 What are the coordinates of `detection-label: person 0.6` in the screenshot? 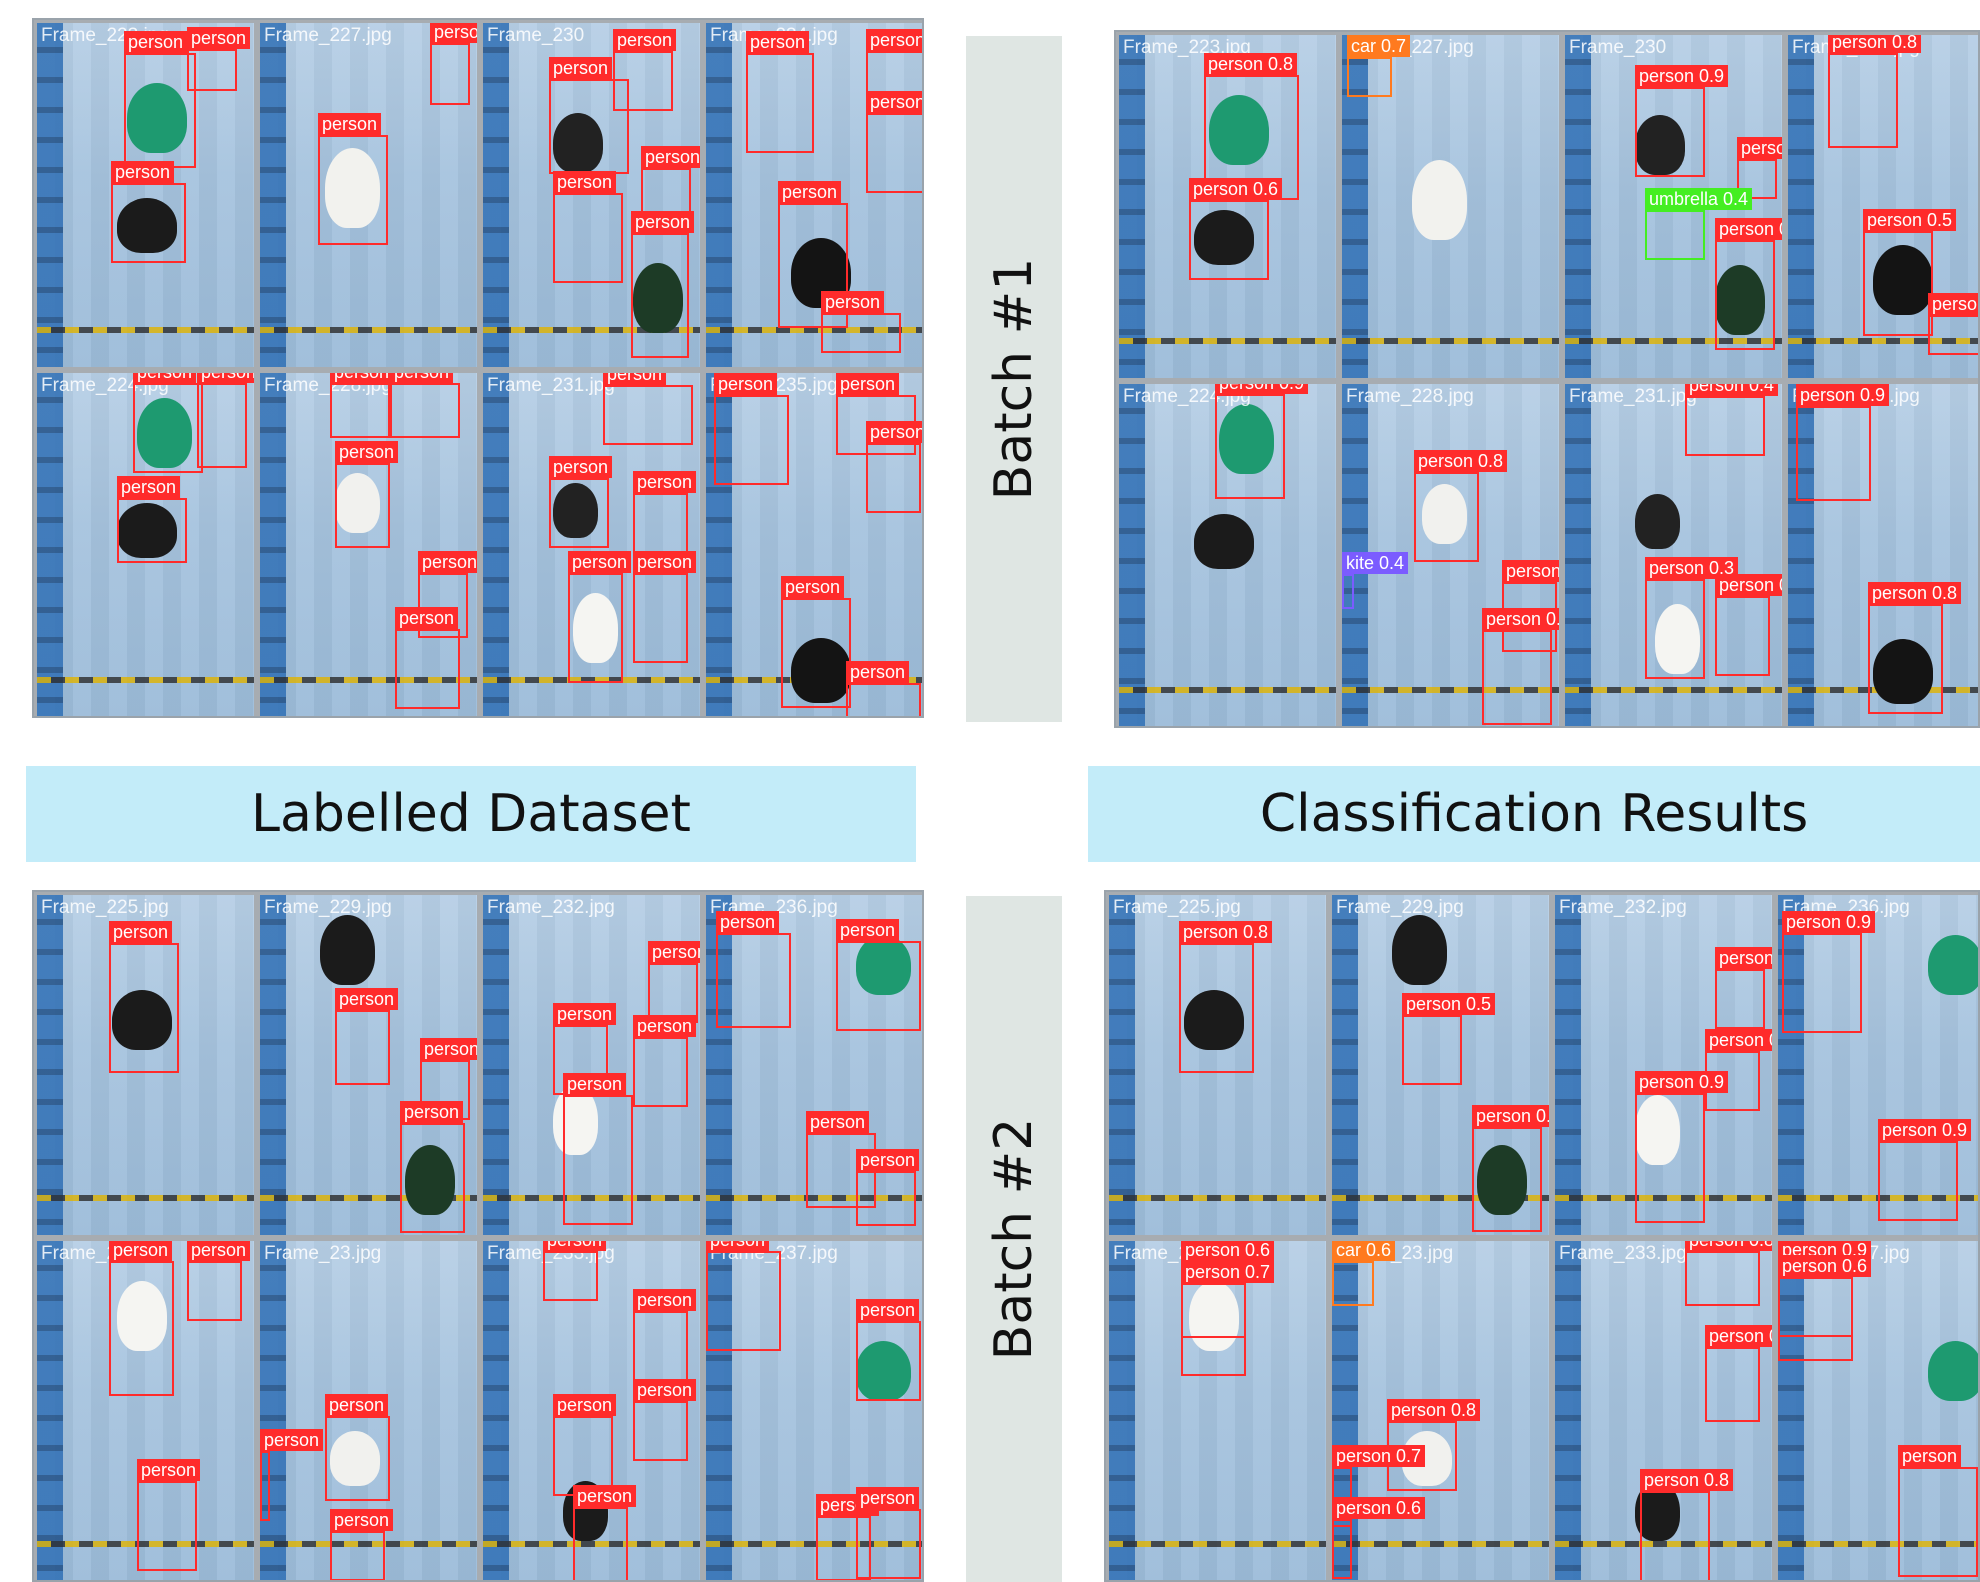 It's located at (1530, 571).